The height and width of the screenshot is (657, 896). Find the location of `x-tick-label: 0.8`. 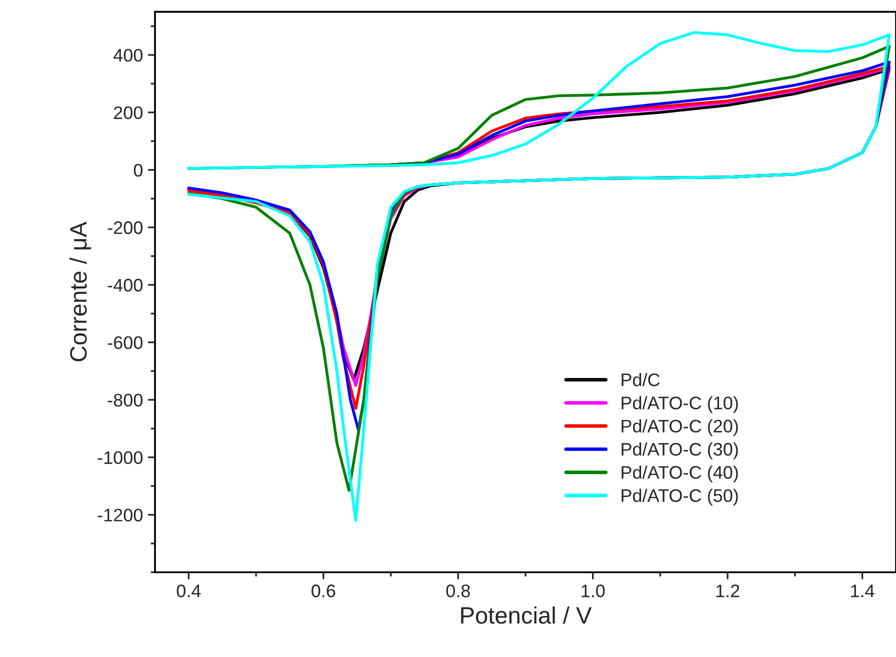

x-tick-label: 0.8 is located at coordinates (458, 591).